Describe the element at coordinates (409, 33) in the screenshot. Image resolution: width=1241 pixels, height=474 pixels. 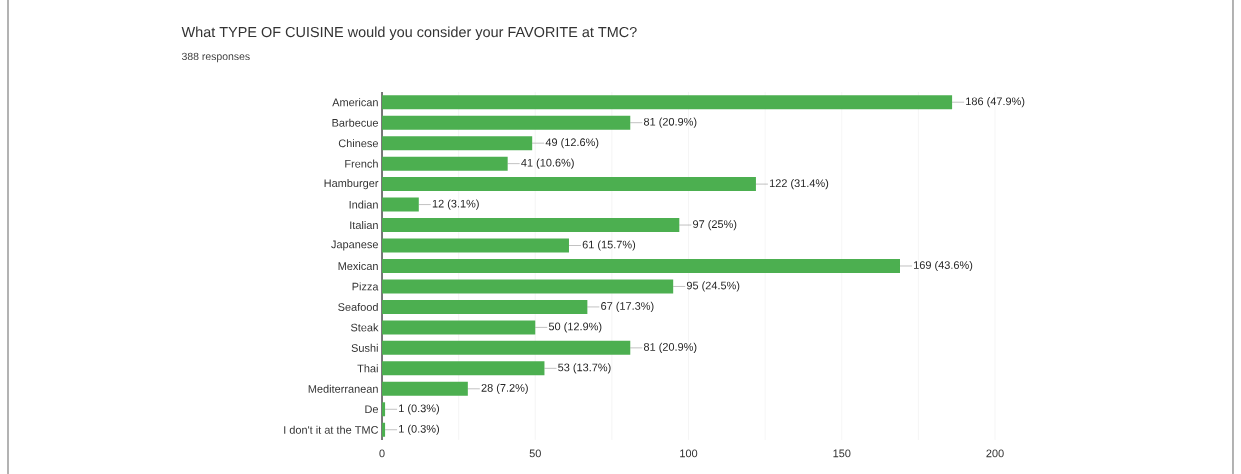
I see `chart-title: What TYPE OF CUISINE would you consider your FAVORITE at TMC?` at that location.